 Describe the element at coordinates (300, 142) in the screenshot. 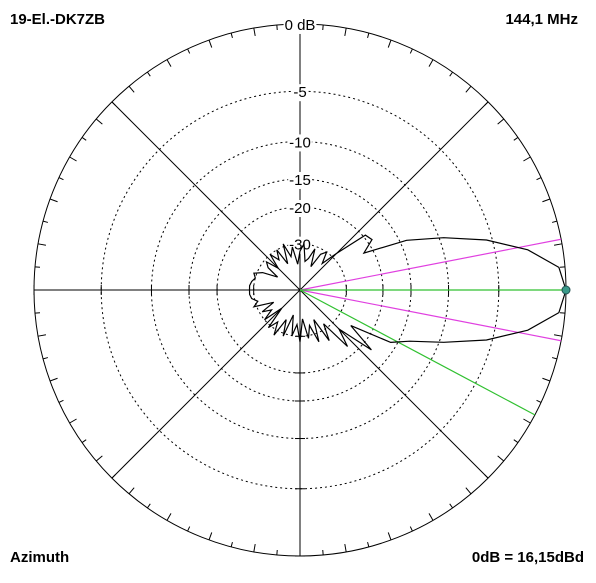

I see `r-tick-label: -10` at that location.